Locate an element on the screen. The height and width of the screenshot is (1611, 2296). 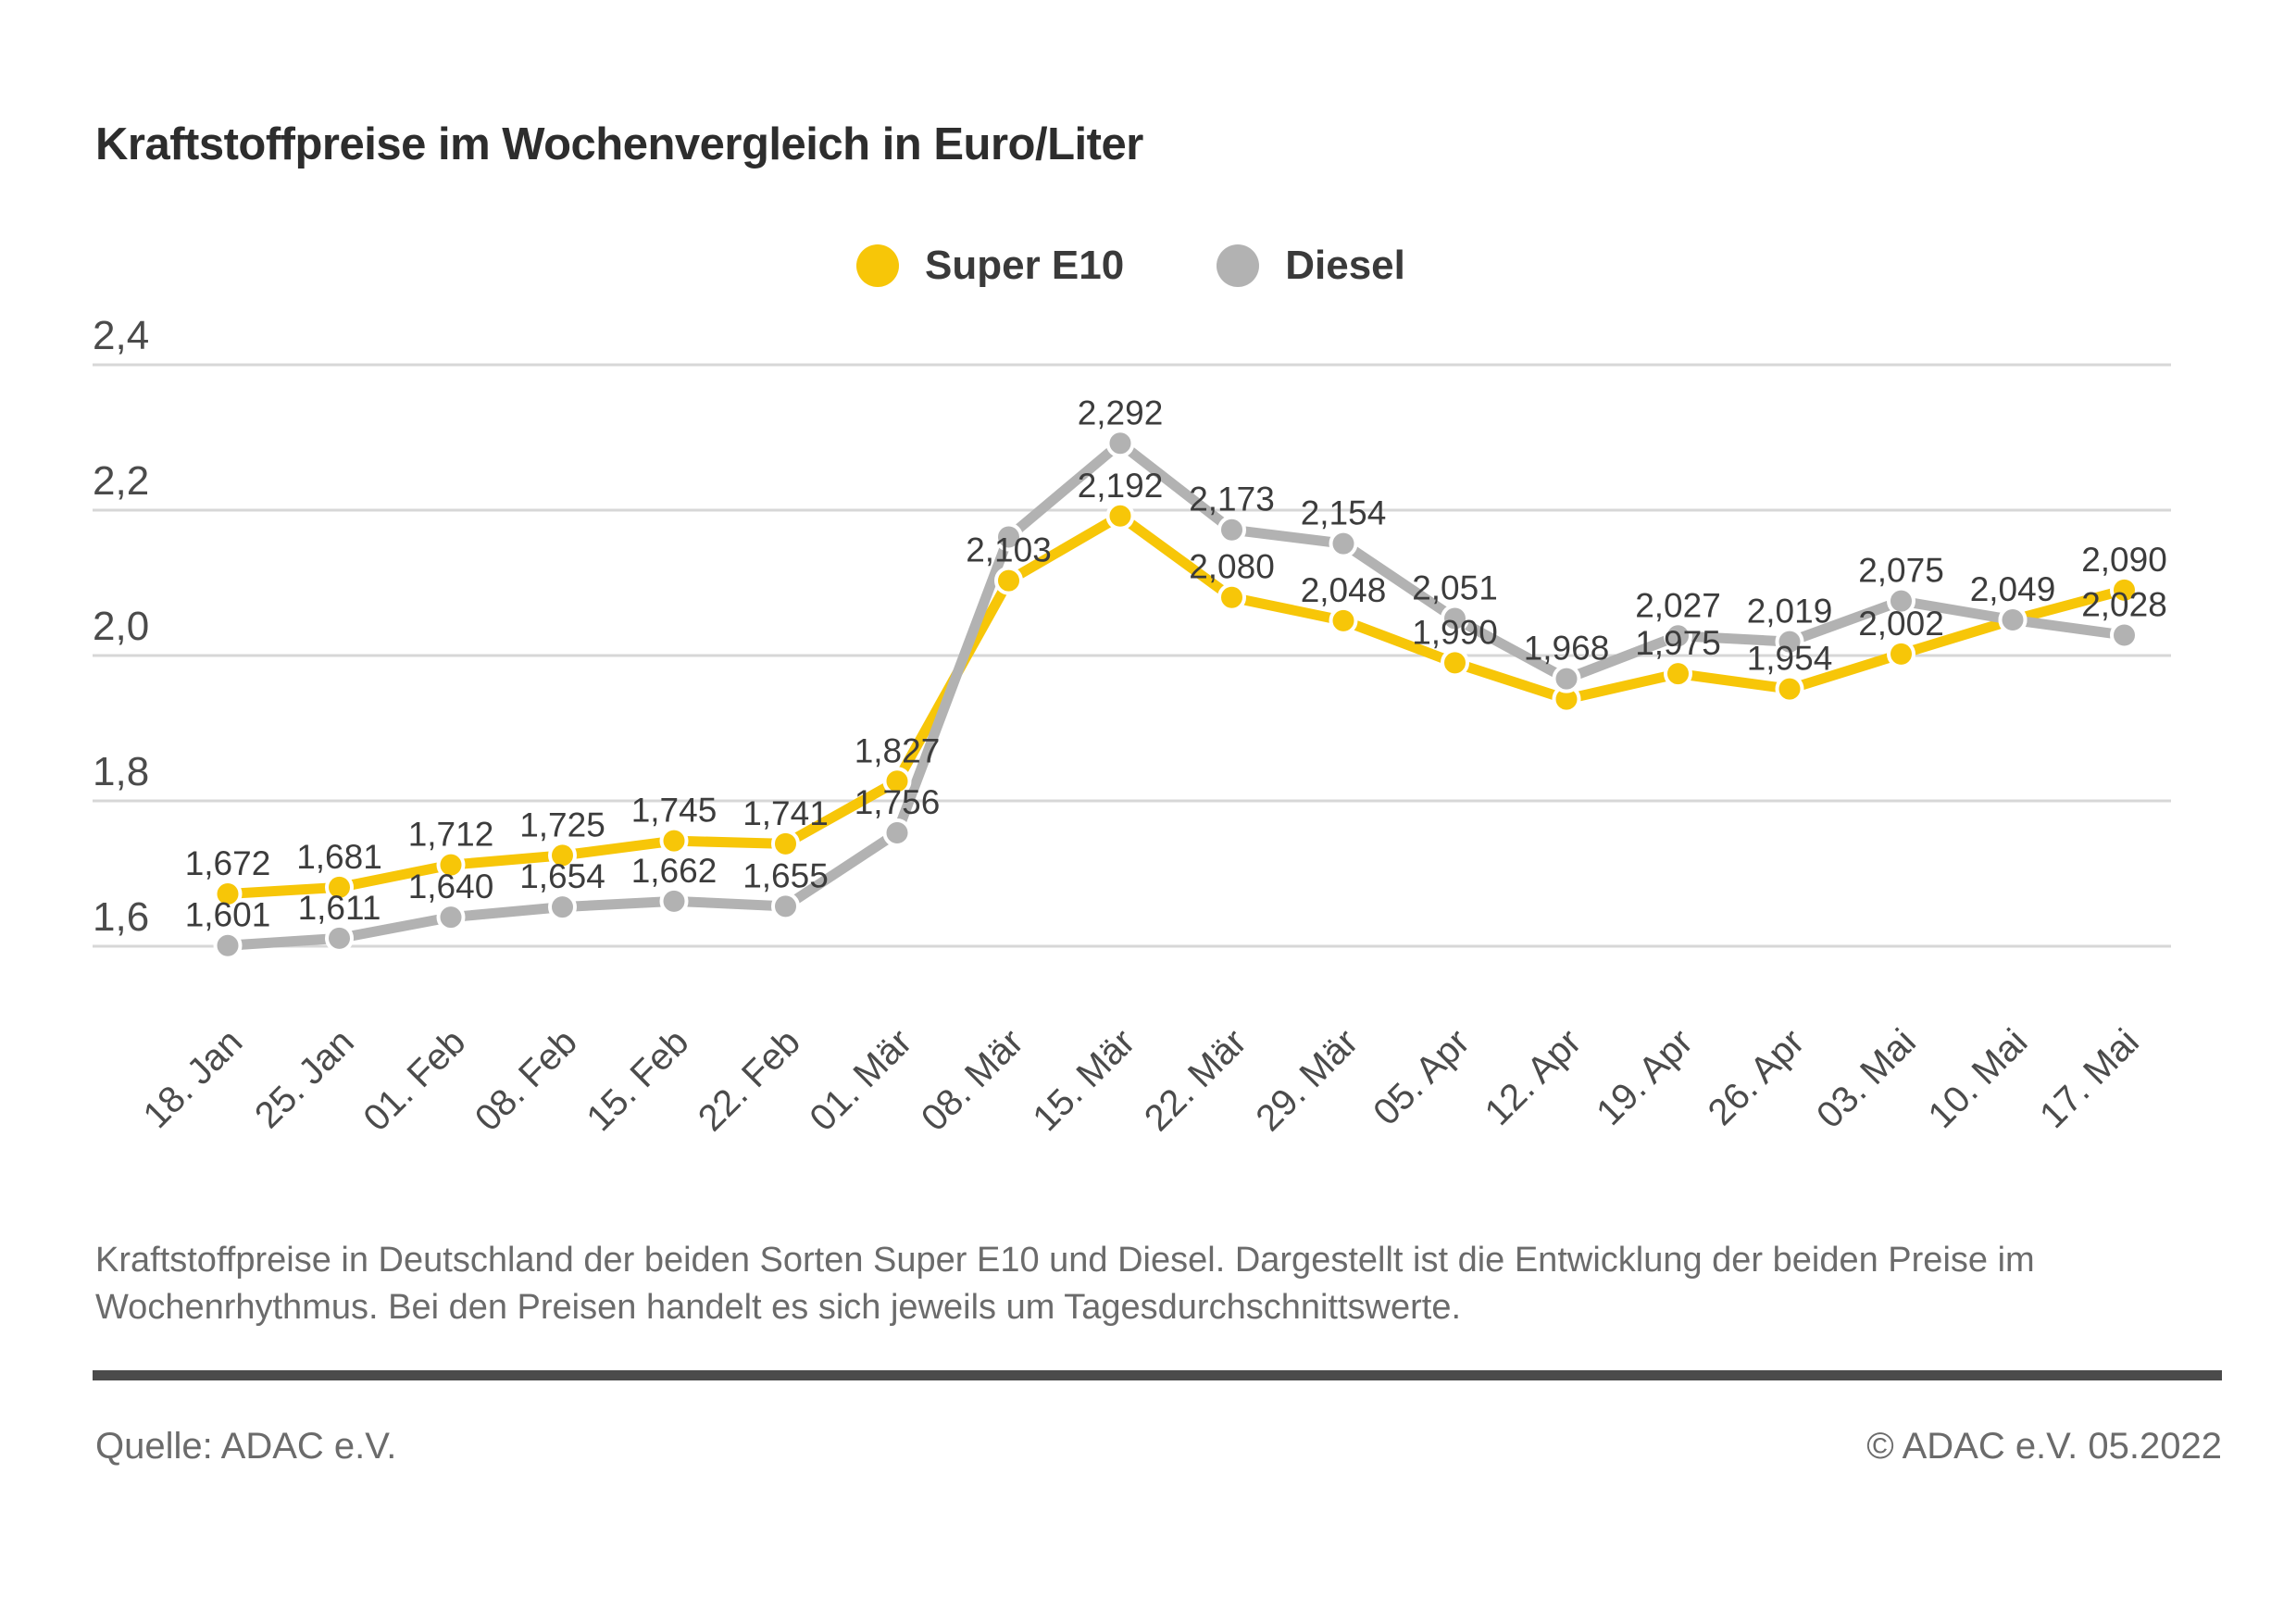
y-tick-label: 2,4 is located at coordinates (121, 335).